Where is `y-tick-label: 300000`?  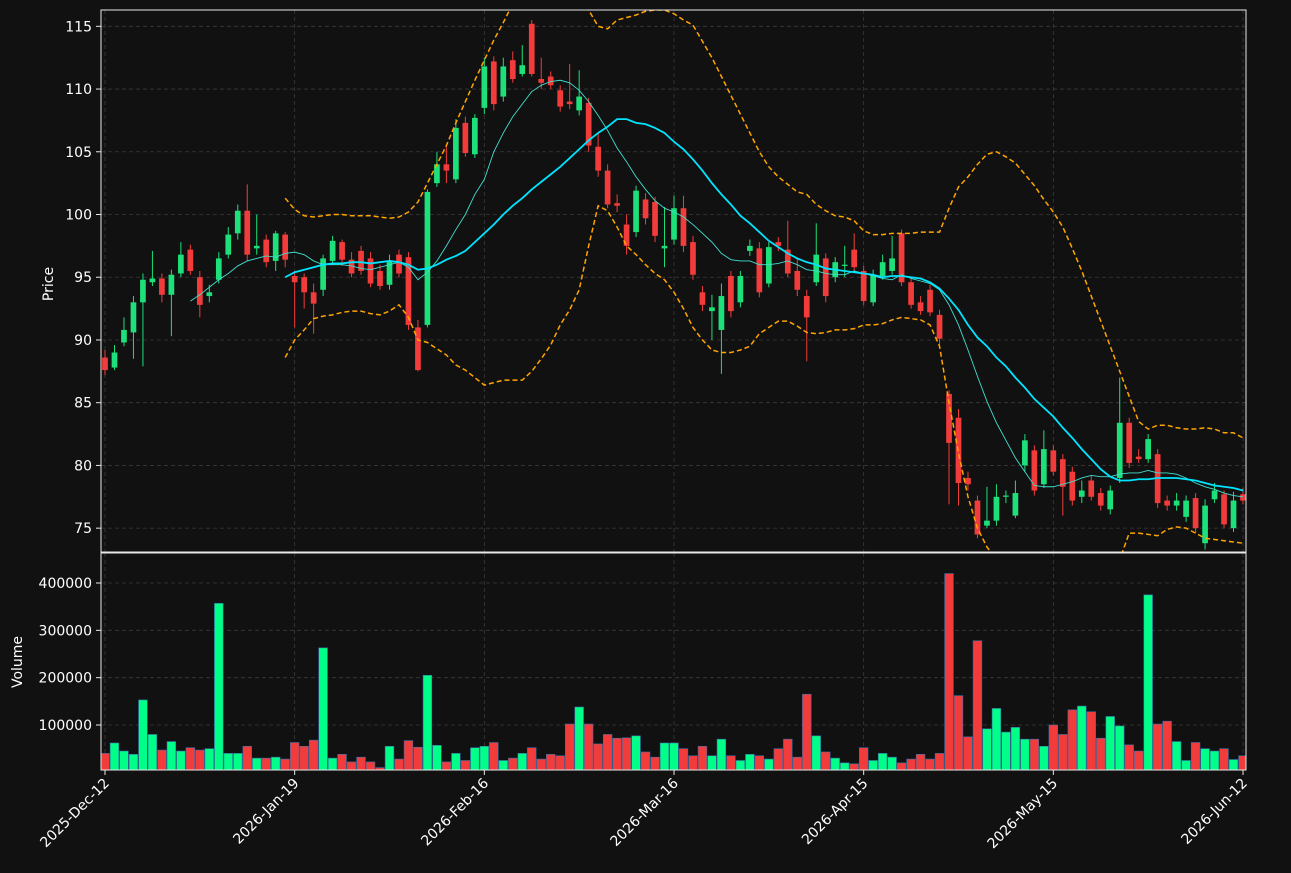 y-tick-label: 300000 is located at coordinates (65, 631).